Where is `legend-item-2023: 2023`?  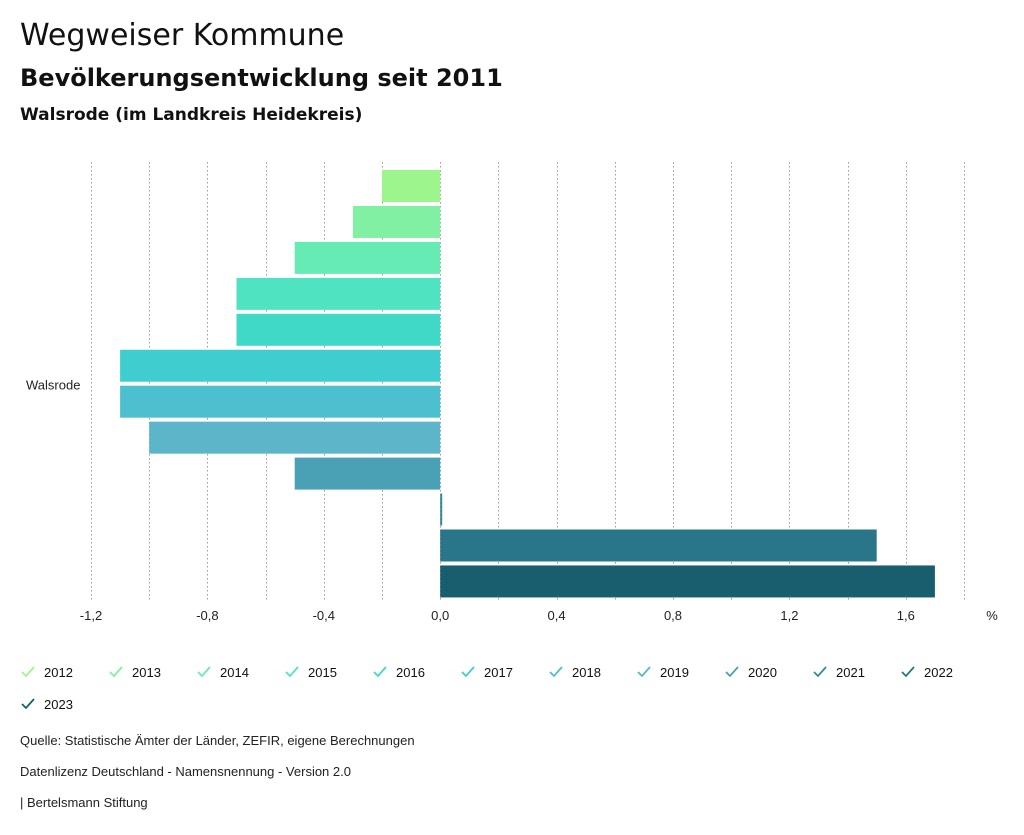
legend-item-2023: 2023 is located at coordinates (64, 704).